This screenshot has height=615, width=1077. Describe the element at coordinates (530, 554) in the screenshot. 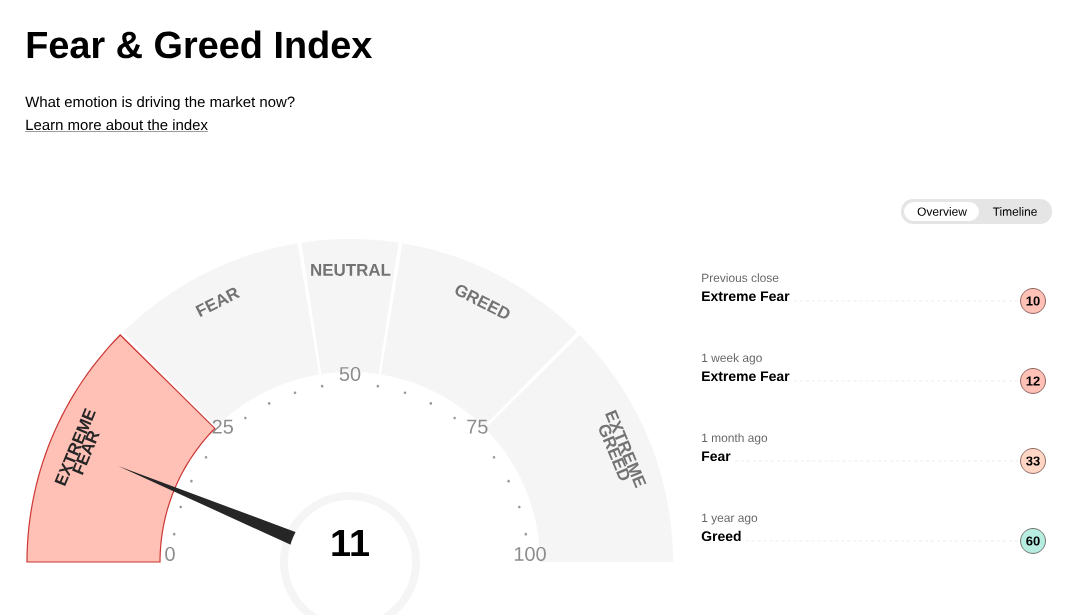

I see `text: 100` at that location.